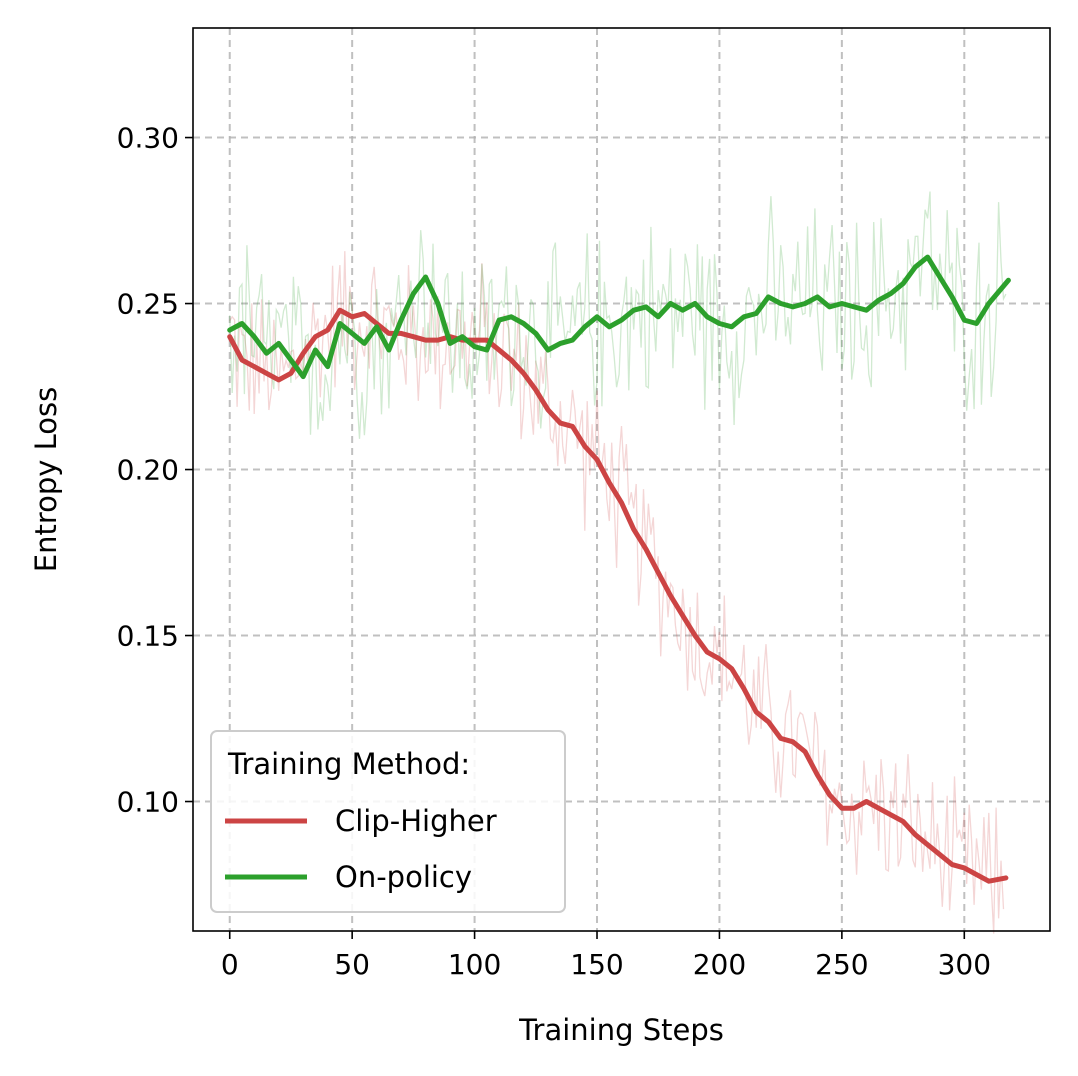 The width and height of the screenshot is (1078, 1076). Describe the element at coordinates (148, 470) in the screenshot. I see `y-tick-label: 0.20` at that location.